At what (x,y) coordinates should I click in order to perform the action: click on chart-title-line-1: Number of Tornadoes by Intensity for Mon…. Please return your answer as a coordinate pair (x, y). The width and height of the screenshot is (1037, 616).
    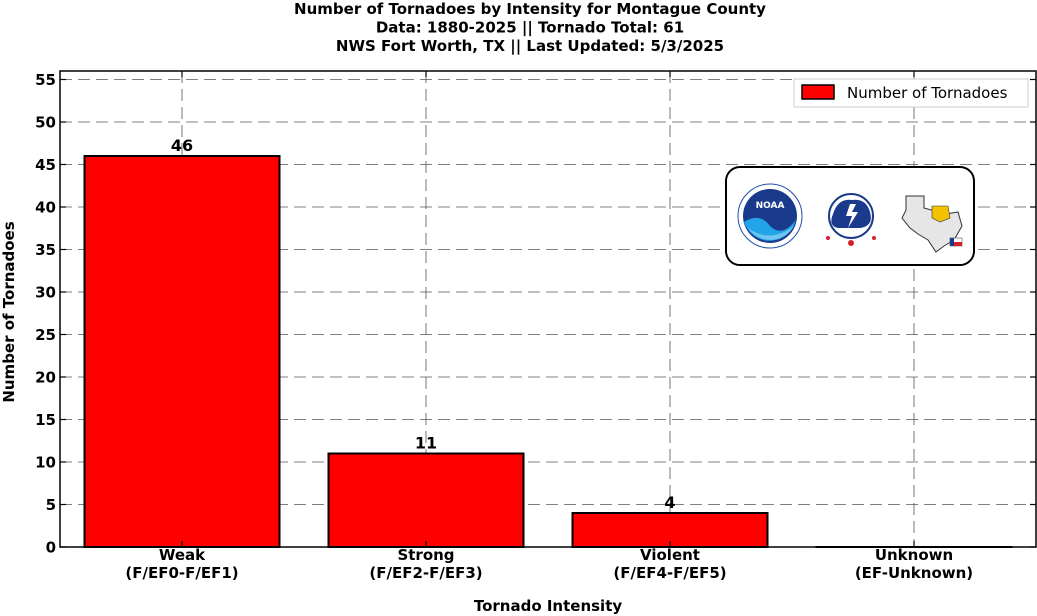
    Looking at the image, I should click on (530, 9).